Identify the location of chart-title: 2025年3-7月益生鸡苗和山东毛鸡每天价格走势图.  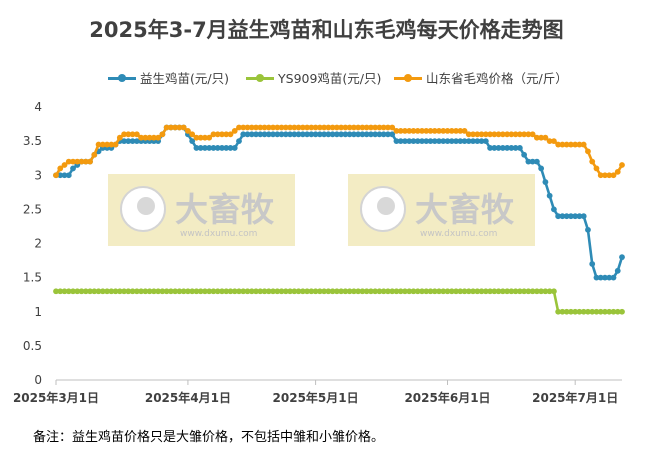
(326, 30).